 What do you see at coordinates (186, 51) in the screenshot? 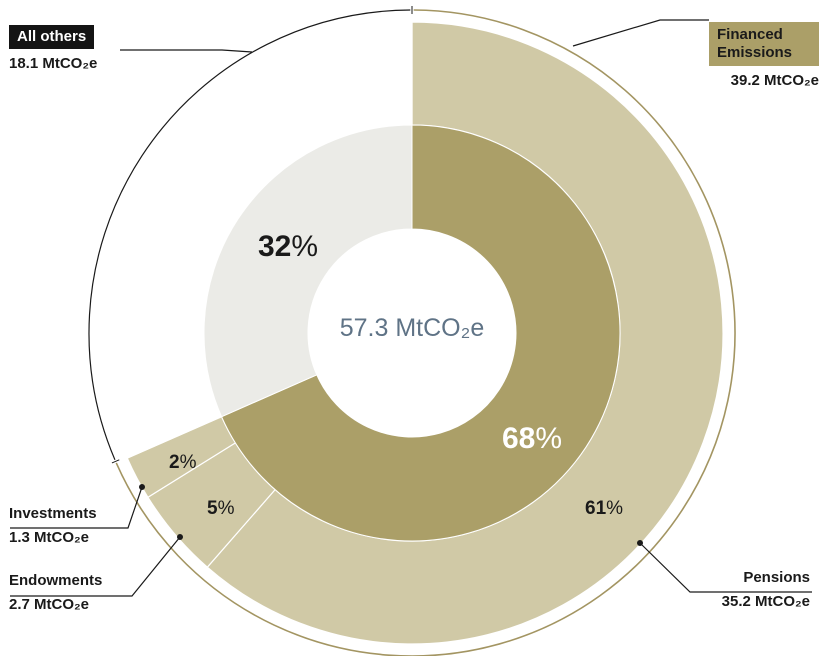
I see `leader-all-others` at bounding box center [186, 51].